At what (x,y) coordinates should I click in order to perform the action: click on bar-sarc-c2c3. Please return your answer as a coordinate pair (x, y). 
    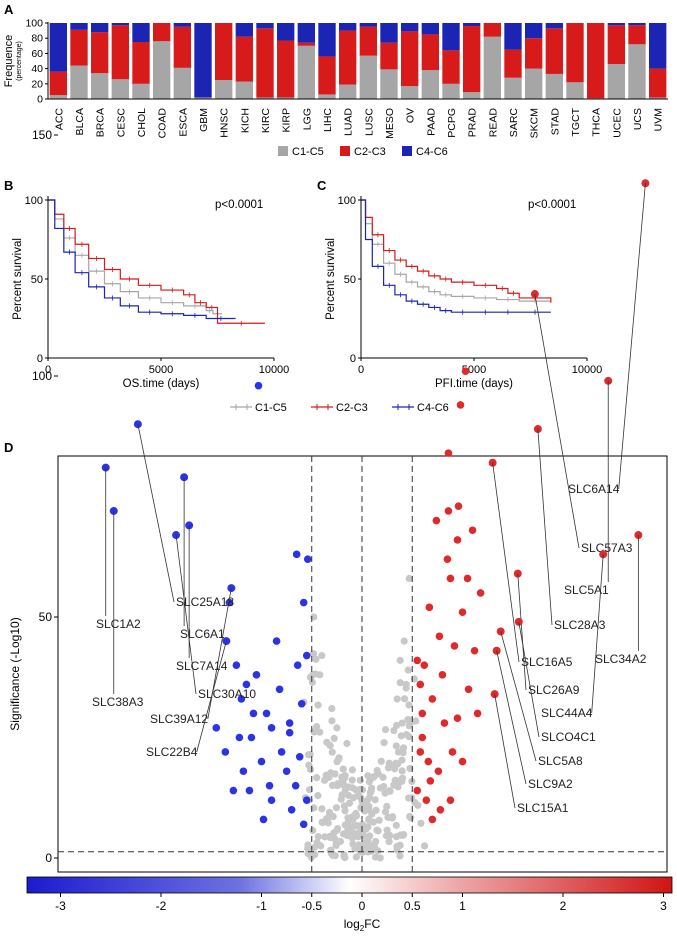
    Looking at the image, I should click on (513, 63).